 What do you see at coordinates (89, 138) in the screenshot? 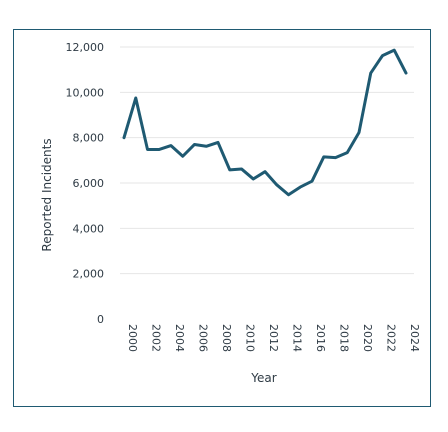
I see `y-tick-label: 8,000` at bounding box center [89, 138].